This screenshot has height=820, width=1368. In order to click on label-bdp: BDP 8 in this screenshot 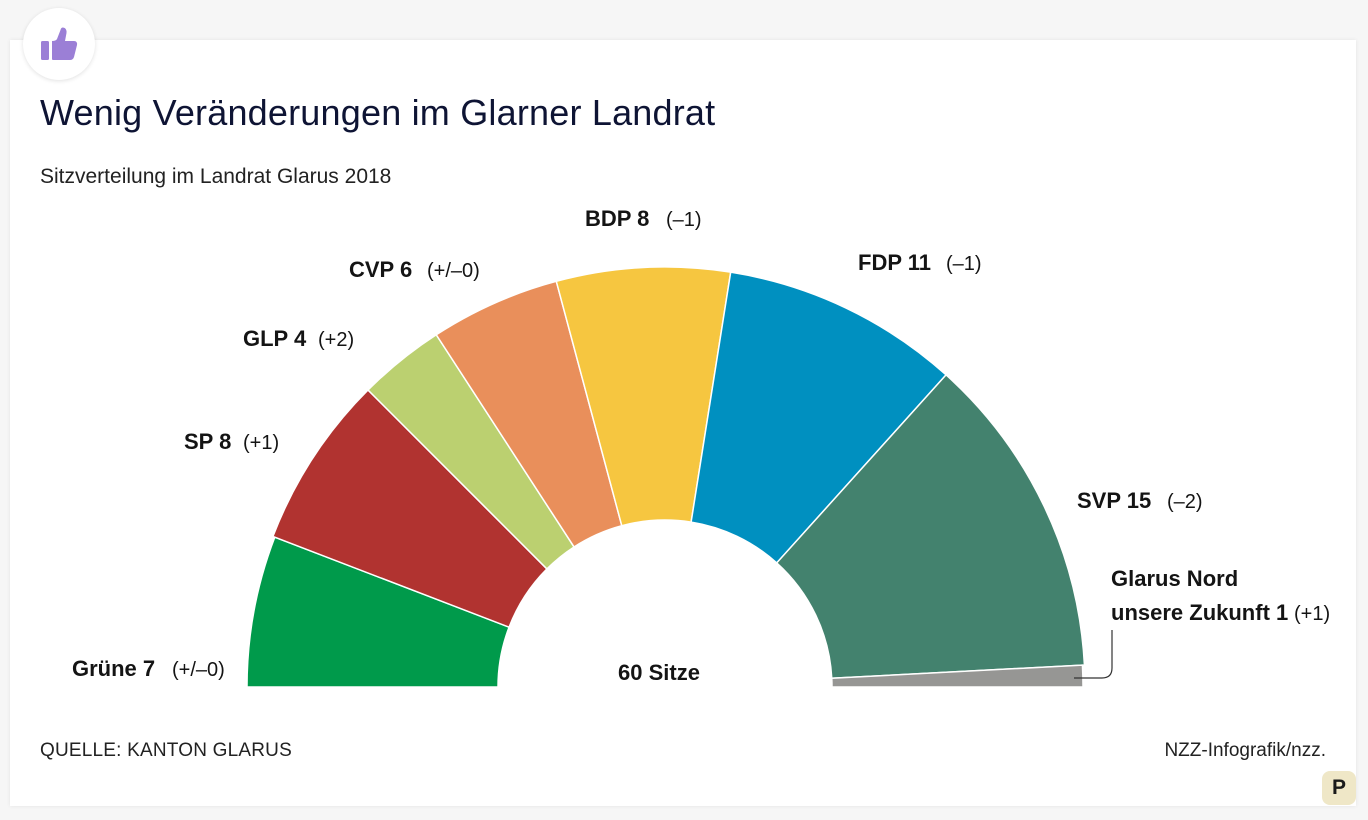, I will do `click(617, 218)`.